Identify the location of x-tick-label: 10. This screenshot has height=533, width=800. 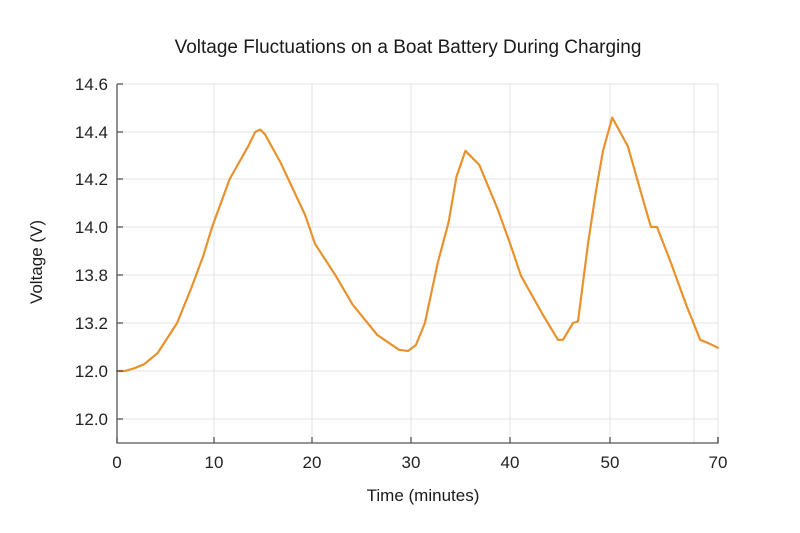
(214, 462).